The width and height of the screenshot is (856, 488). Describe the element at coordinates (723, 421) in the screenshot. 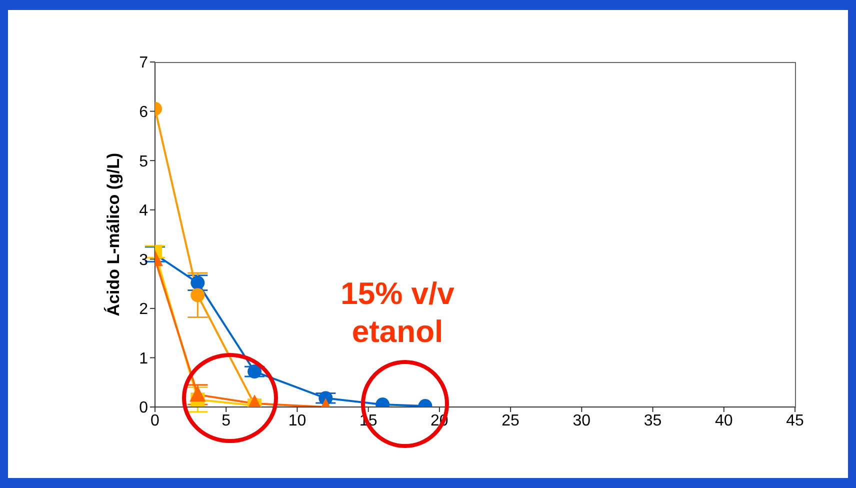

I see `x-tick-label: 40` at that location.